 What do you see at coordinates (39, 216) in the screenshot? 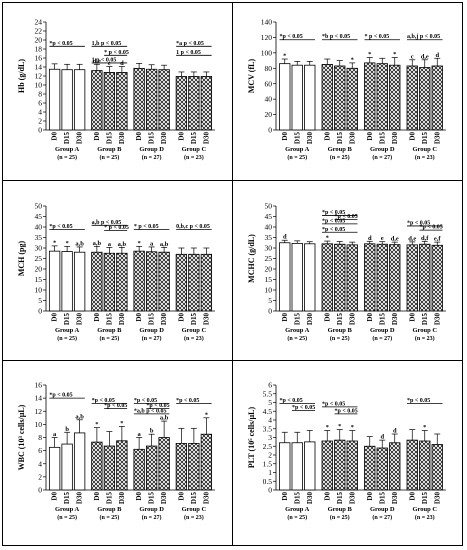
I see `y-tick-label: 45` at bounding box center [39, 216].